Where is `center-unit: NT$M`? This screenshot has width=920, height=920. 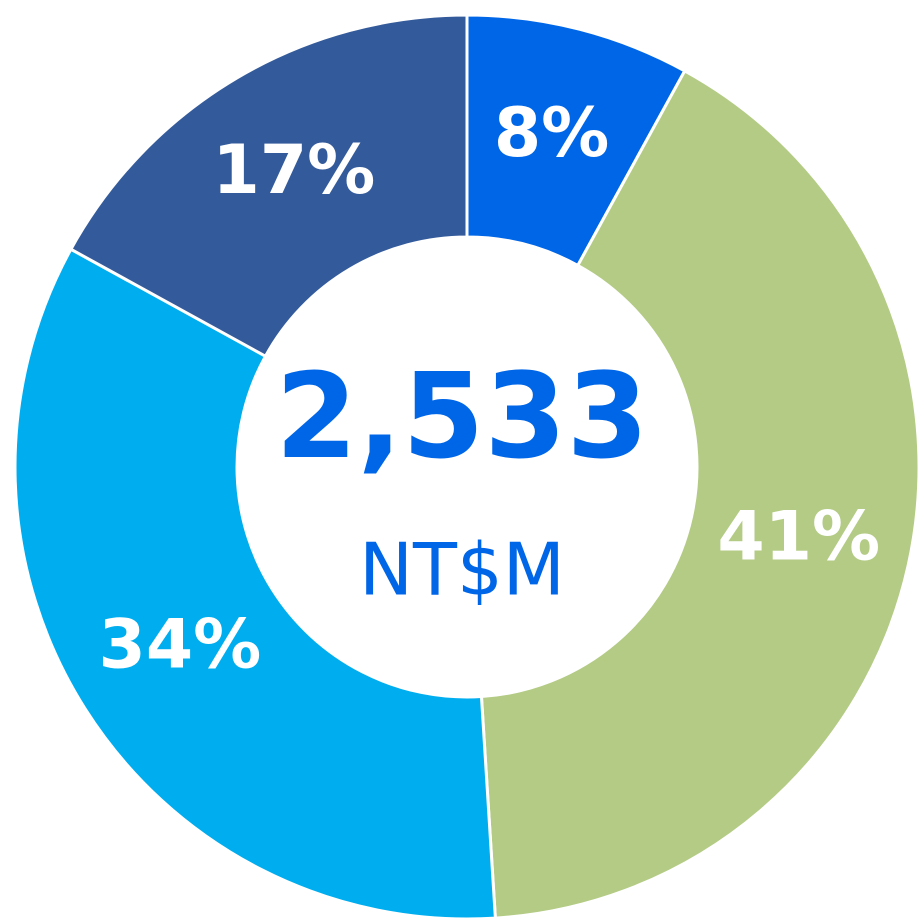
center-unit: NT$M is located at coordinates (462, 570).